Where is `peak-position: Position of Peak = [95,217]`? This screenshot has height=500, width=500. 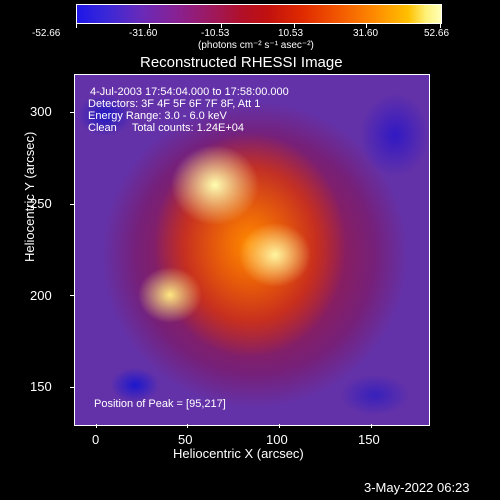 peak-position: Position of Peak = [95,217] is located at coordinates (160, 404).